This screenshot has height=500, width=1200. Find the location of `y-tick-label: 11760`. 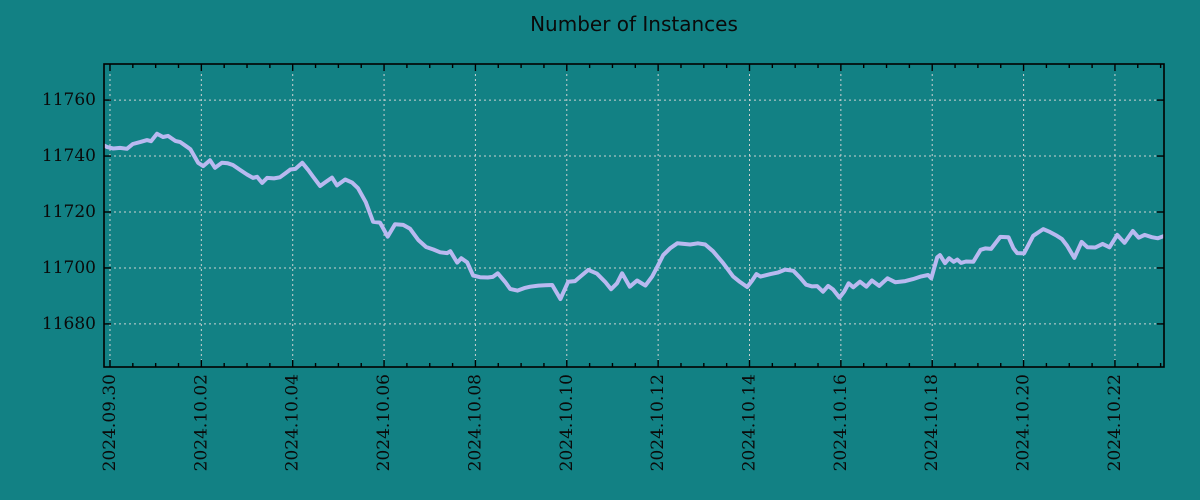

y-tick-label: 11760 is located at coordinates (69, 100).